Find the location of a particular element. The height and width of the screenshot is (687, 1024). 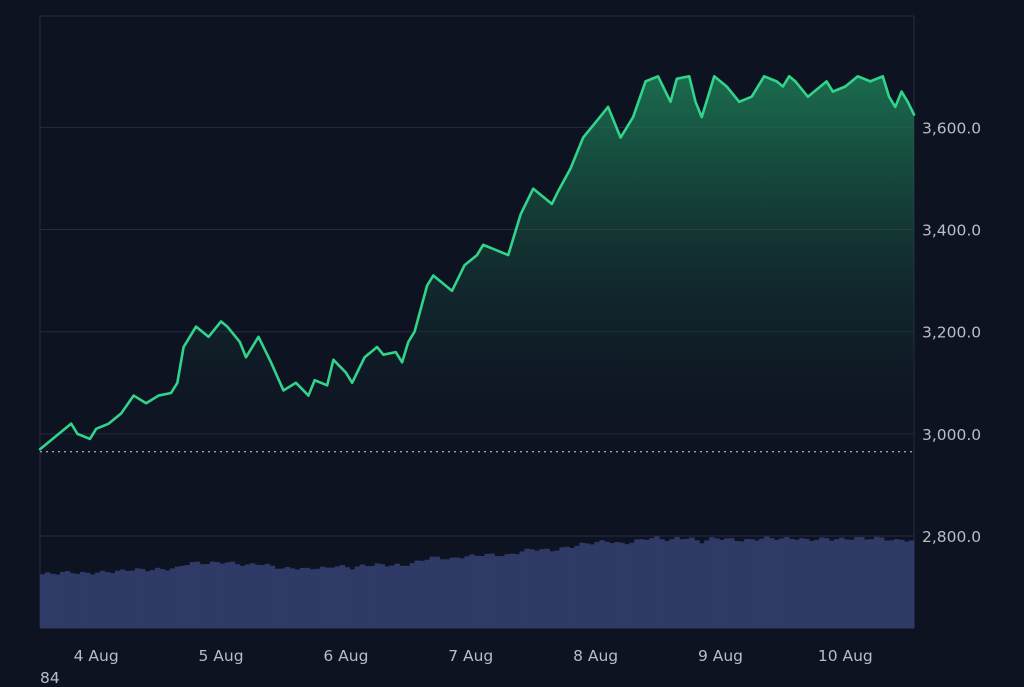

x-tick-label: 8 Aug is located at coordinates (595, 656).